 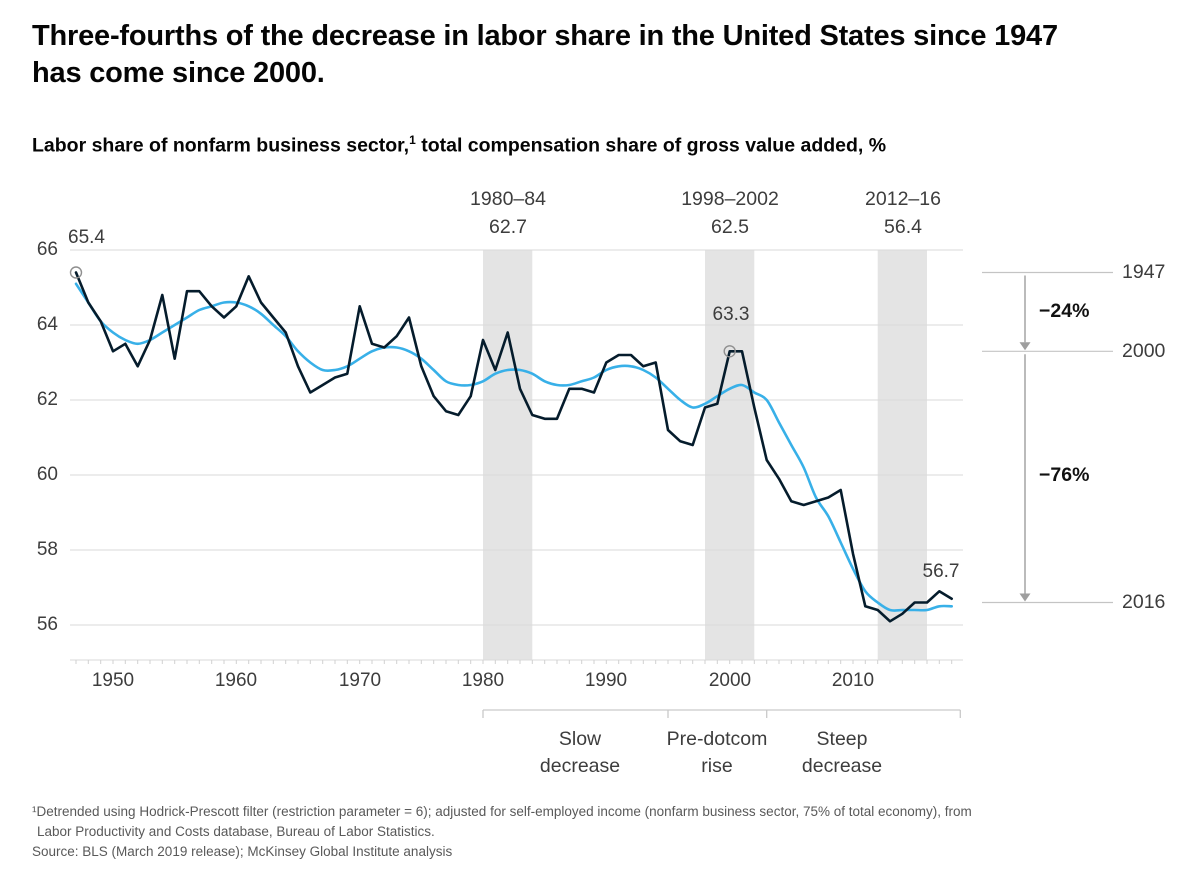 I want to click on subtitle-text: Labor share of nonfarm business sector,, so click(x=221, y=145).